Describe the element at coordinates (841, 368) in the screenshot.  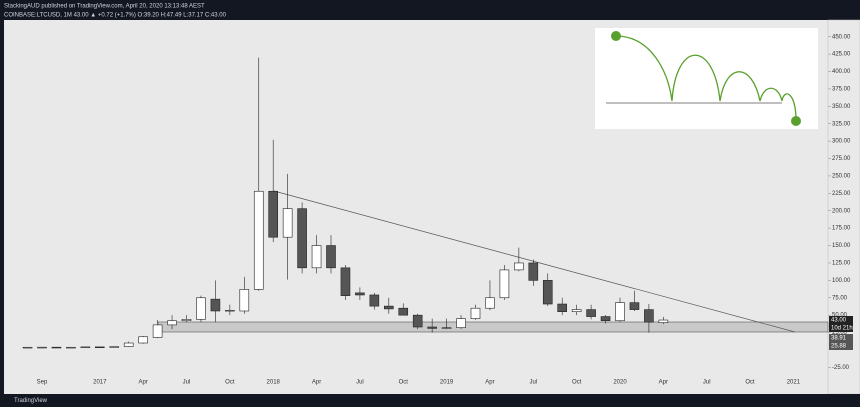
I see `y-tick-label: -25.00` at that location.